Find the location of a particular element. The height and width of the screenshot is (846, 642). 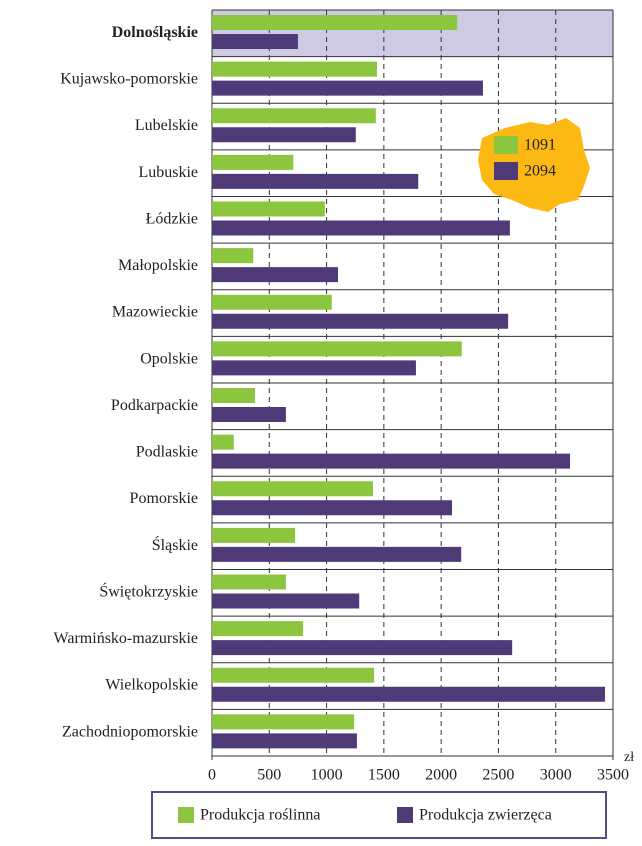

legend-label: Produkcja zwierzęca is located at coordinates (485, 815).